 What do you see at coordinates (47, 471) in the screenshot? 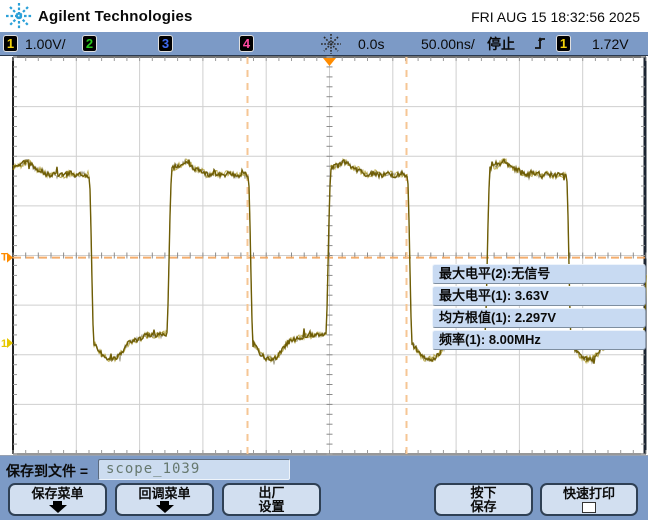
I see `save-file-label: 保存到文件 =` at bounding box center [47, 471].